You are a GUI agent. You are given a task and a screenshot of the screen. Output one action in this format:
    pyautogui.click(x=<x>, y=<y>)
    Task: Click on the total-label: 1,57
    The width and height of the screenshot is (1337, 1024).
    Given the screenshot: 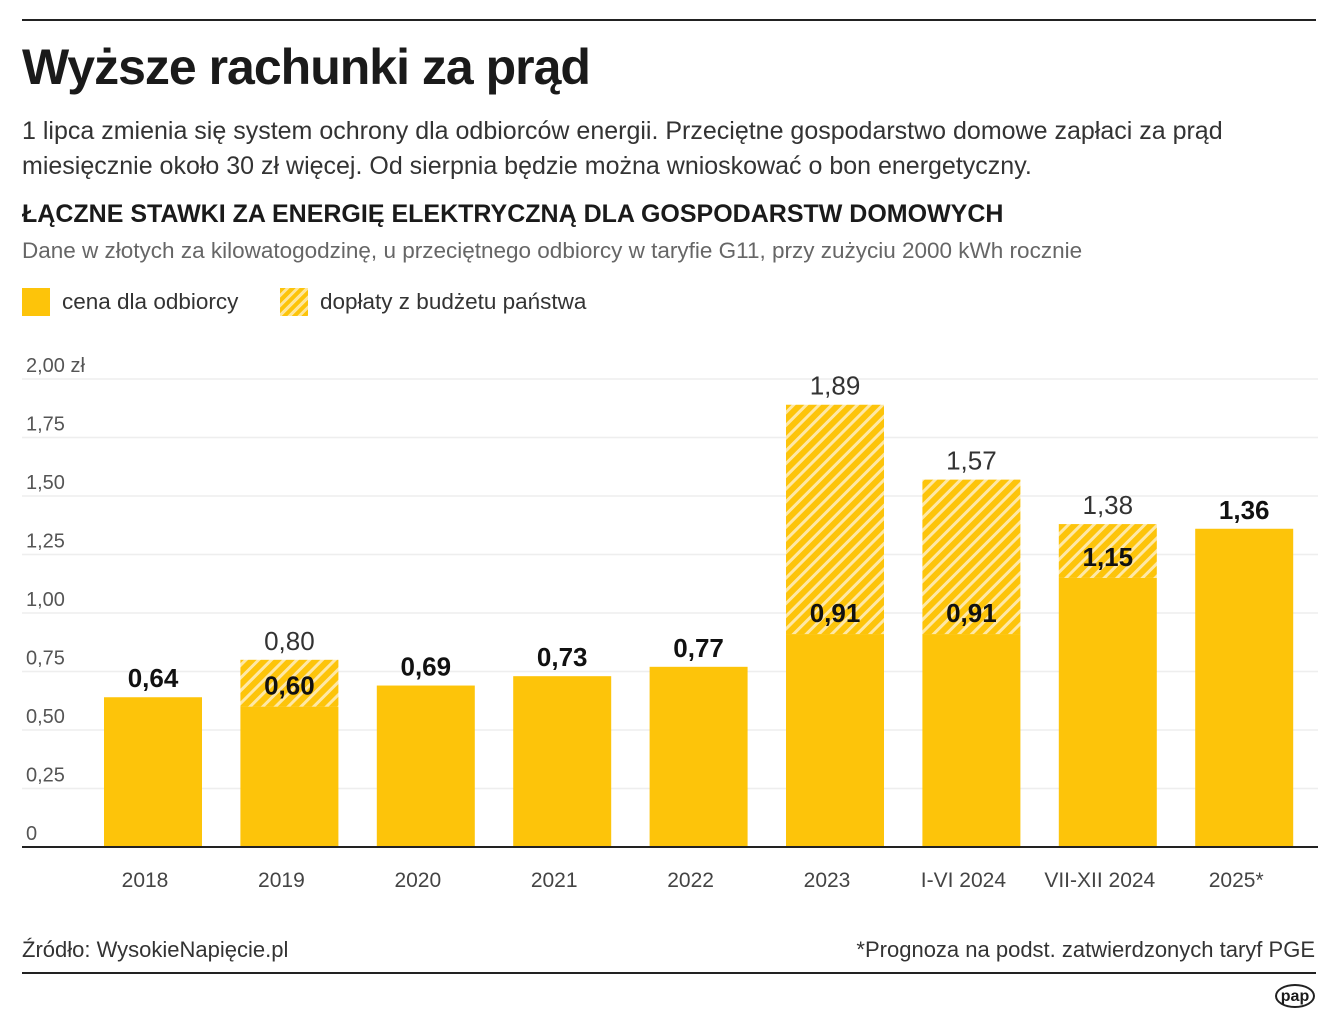 What is the action you would take?
    pyautogui.click(x=971, y=461)
    